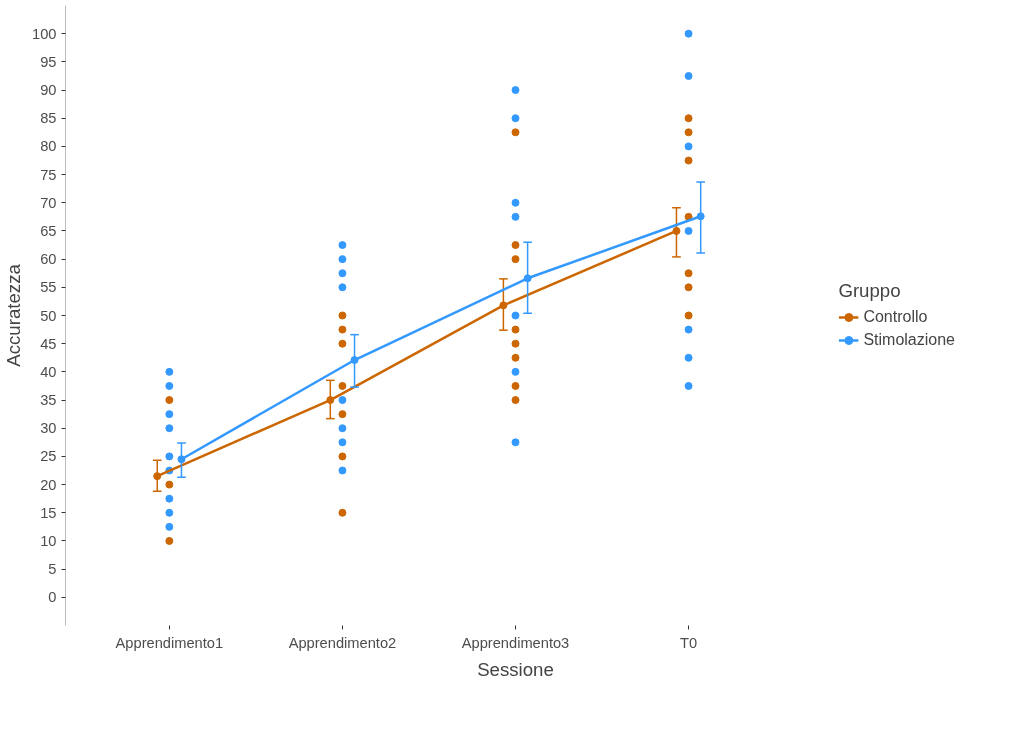 This screenshot has height=731, width=1019. What do you see at coordinates (52, 597) in the screenshot?
I see `y-tick-label: 0` at bounding box center [52, 597].